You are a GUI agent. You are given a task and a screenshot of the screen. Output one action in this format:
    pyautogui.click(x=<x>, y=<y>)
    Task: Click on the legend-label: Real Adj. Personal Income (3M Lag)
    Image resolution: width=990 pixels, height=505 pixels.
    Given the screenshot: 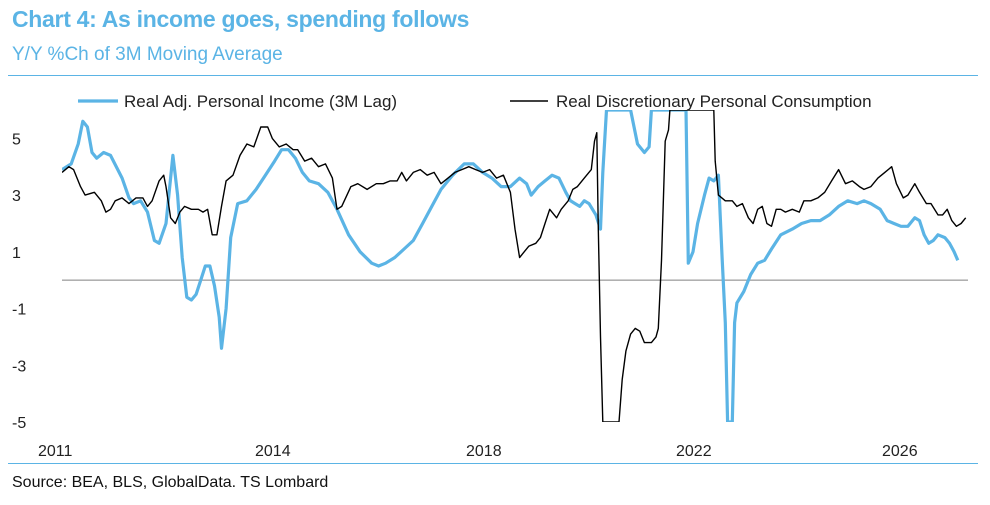 What is the action you would take?
    pyautogui.click(x=260, y=101)
    